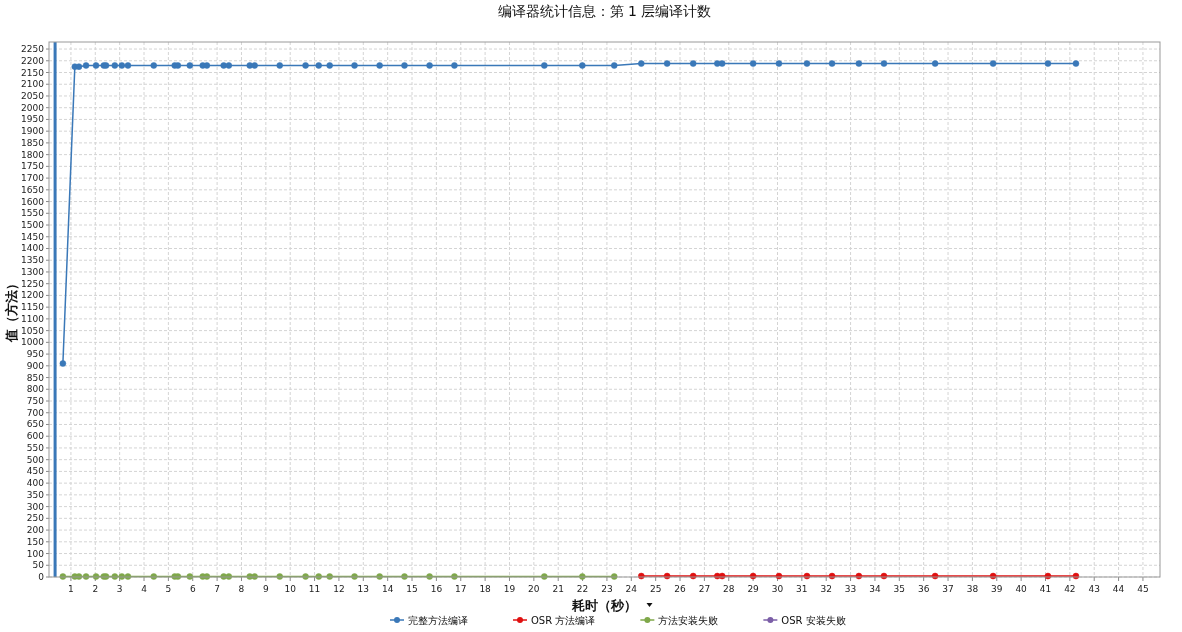  Describe the element at coordinates (35, 424) in the screenshot. I see `y-tick-label: 650` at that location.